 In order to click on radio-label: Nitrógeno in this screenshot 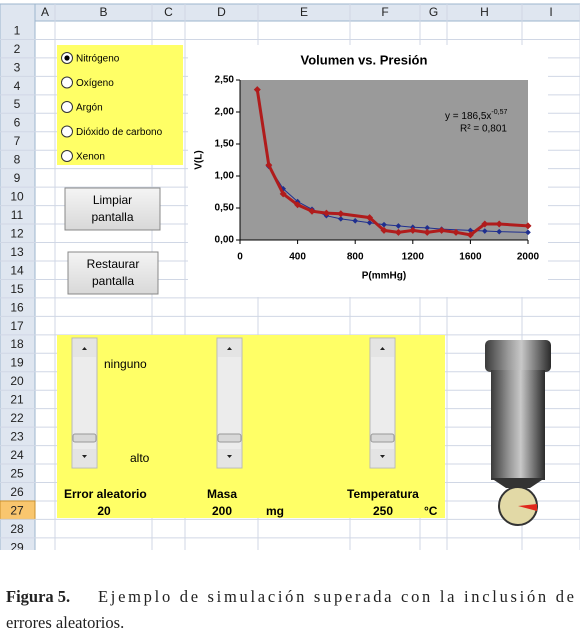, I will do `click(98, 59)`.